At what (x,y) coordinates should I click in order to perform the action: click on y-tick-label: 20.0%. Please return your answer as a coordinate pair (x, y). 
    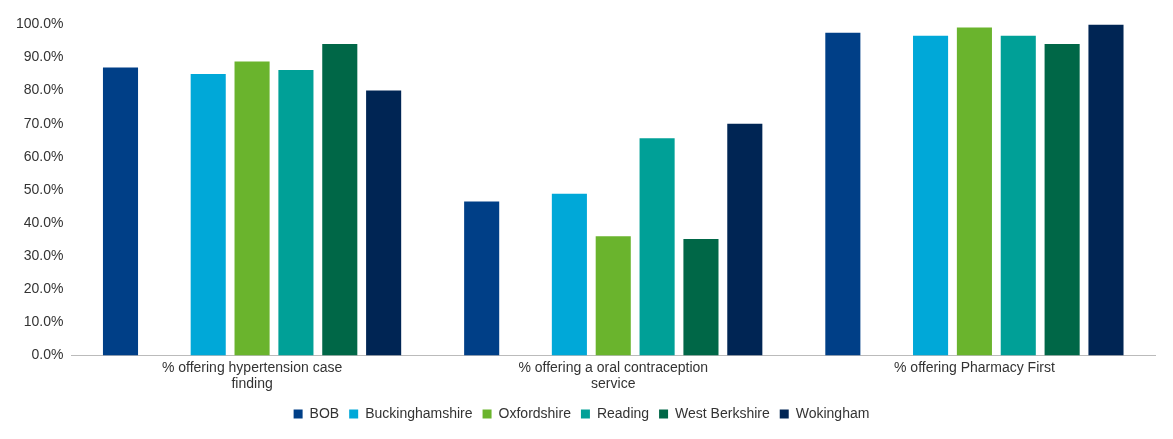
    Looking at the image, I should click on (43, 288).